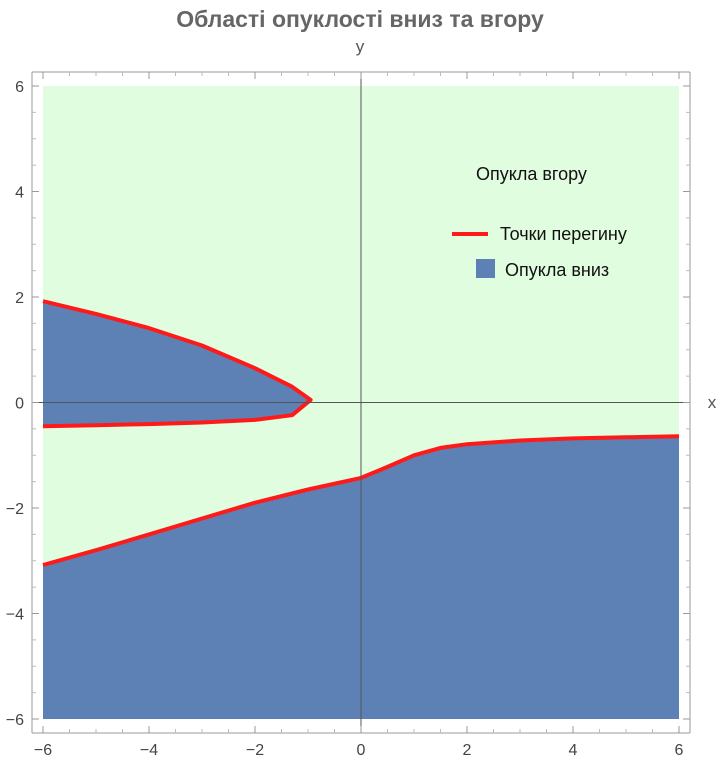 This screenshot has width=720, height=768. I want to click on y-tick-label: −2, so click(15, 509).